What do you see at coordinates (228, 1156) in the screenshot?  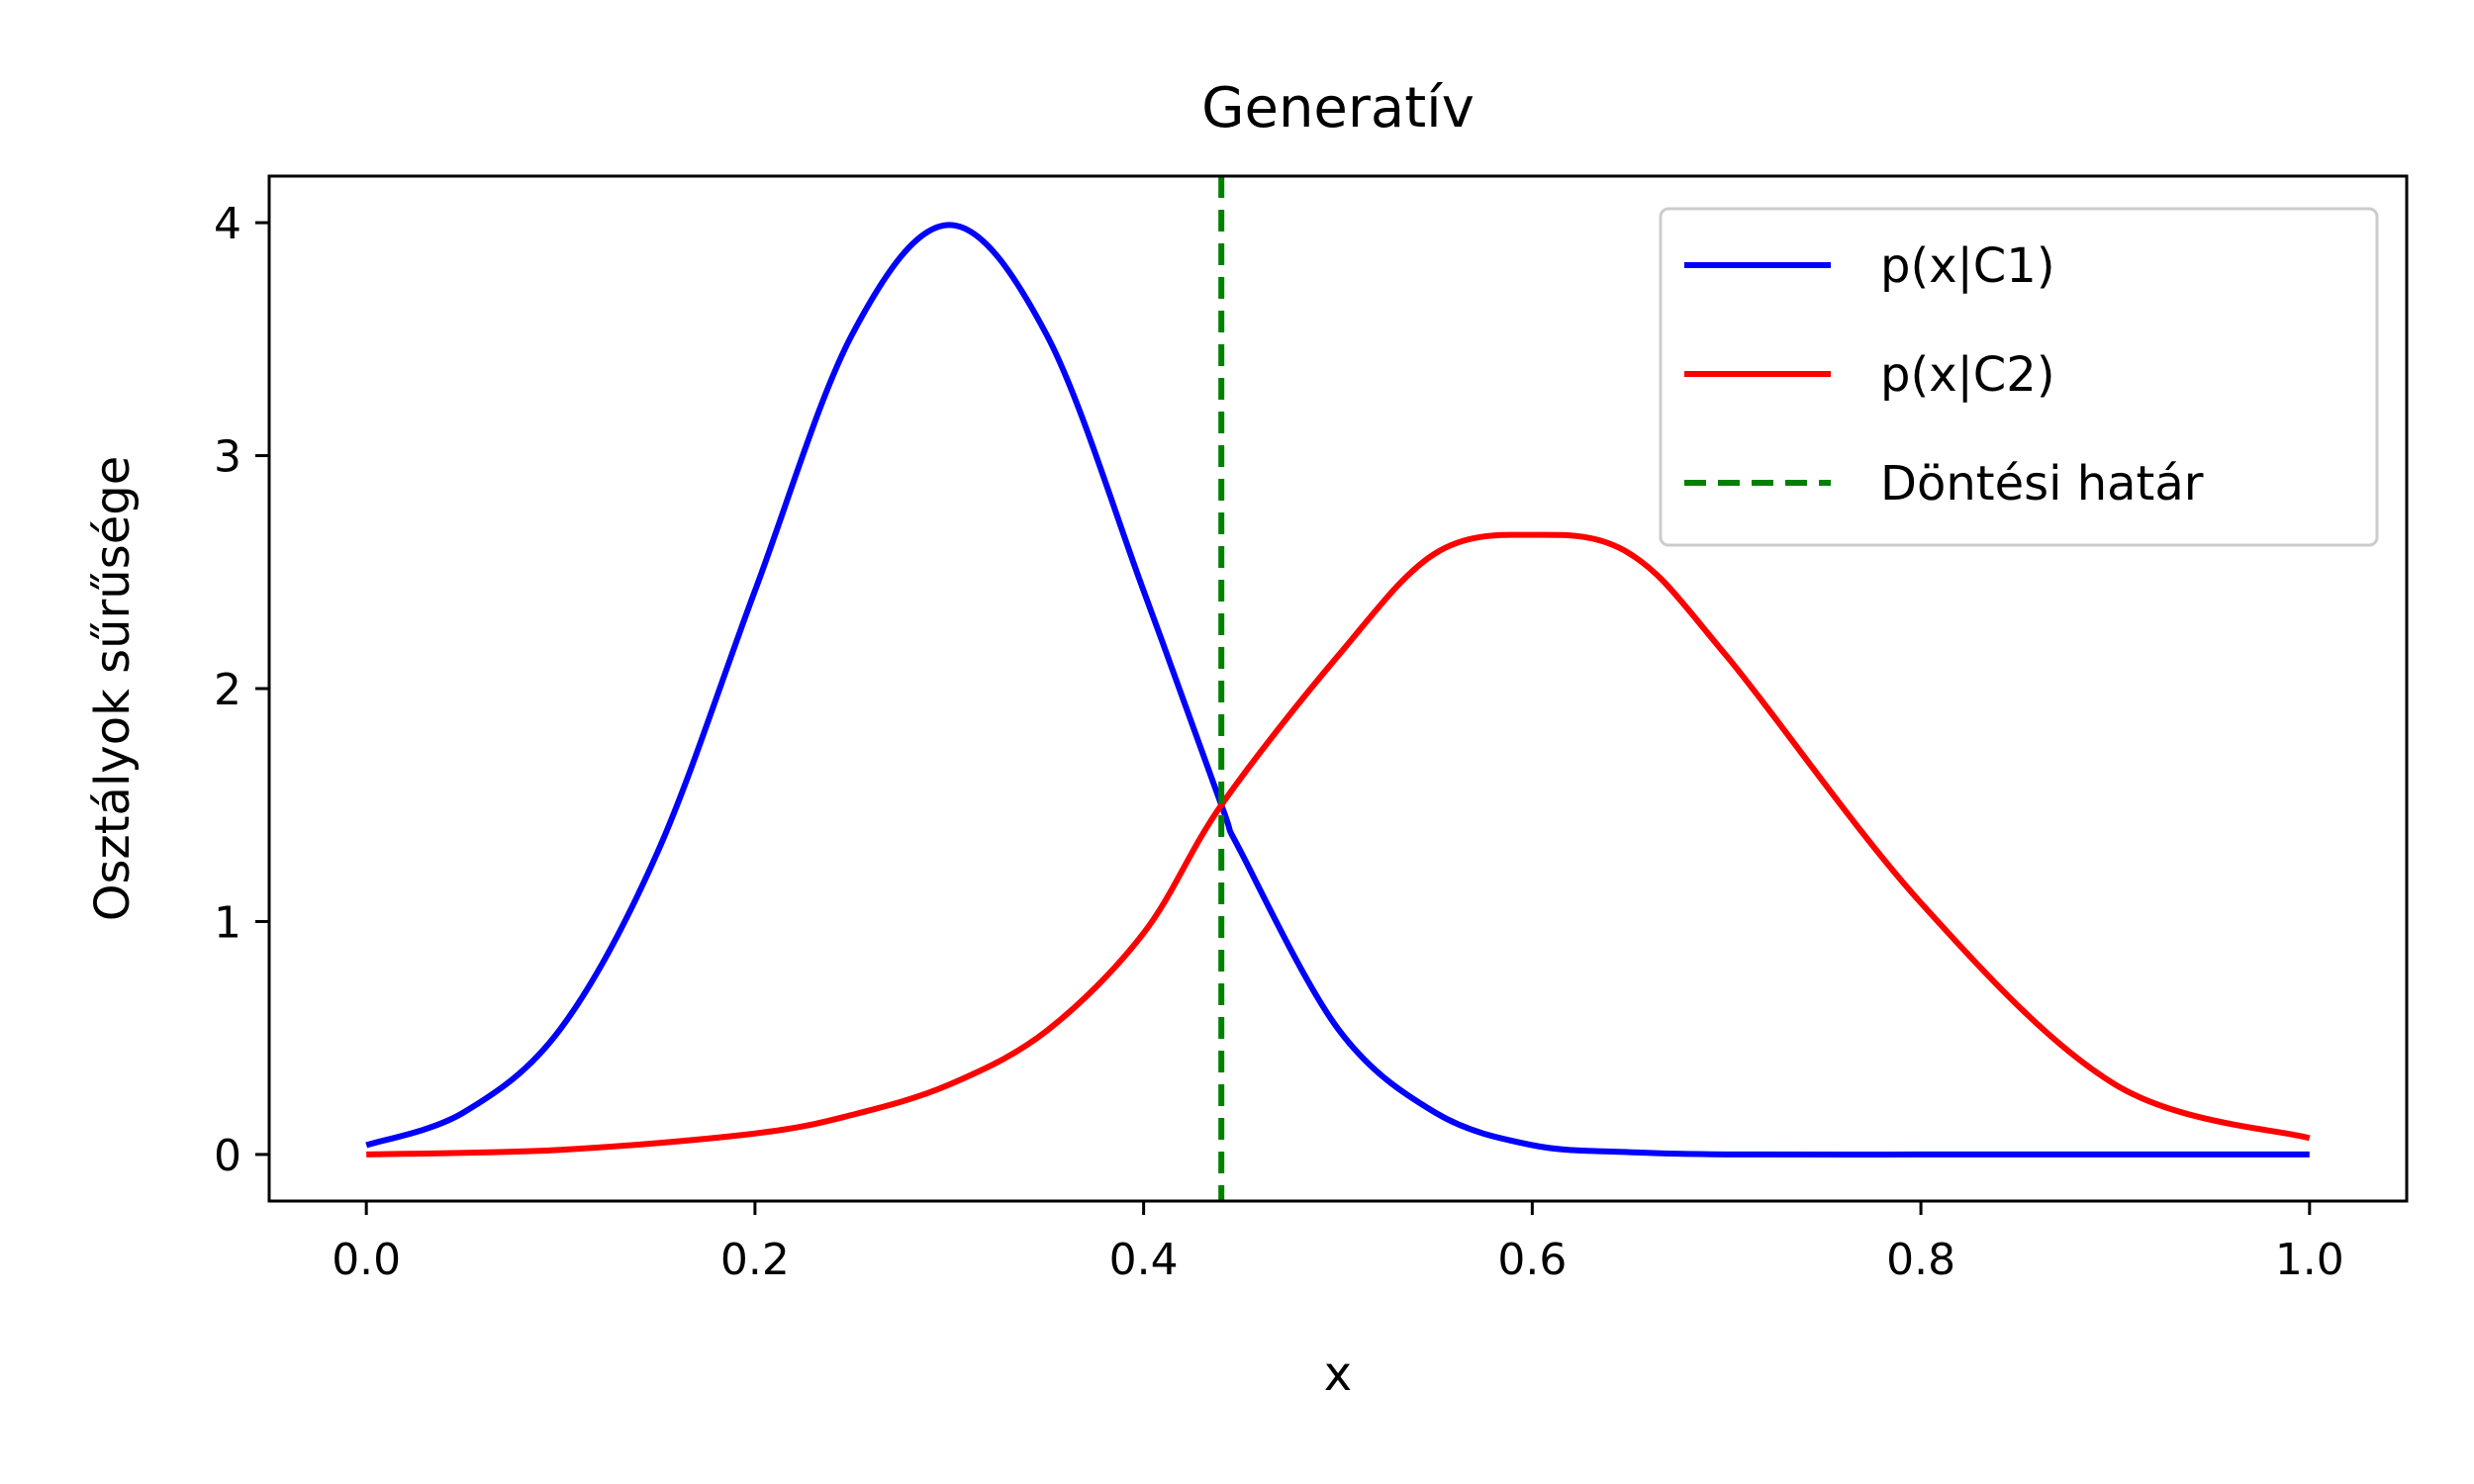 I see `y-tick-label: 0` at bounding box center [228, 1156].